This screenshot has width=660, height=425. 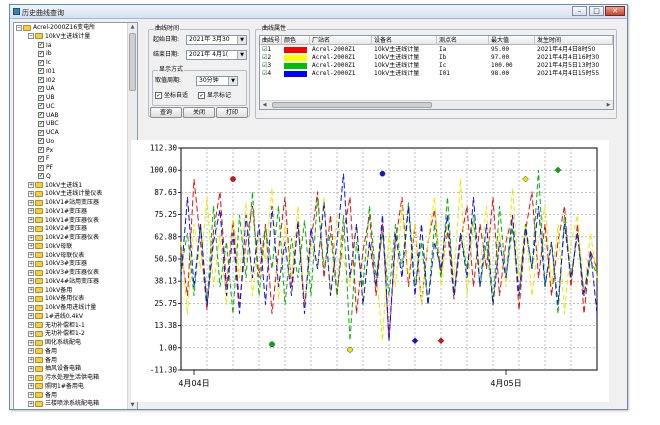 What do you see at coordinates (46, 142) in the screenshot?
I see `tree-point-item: ✔ Uo` at bounding box center [46, 142].